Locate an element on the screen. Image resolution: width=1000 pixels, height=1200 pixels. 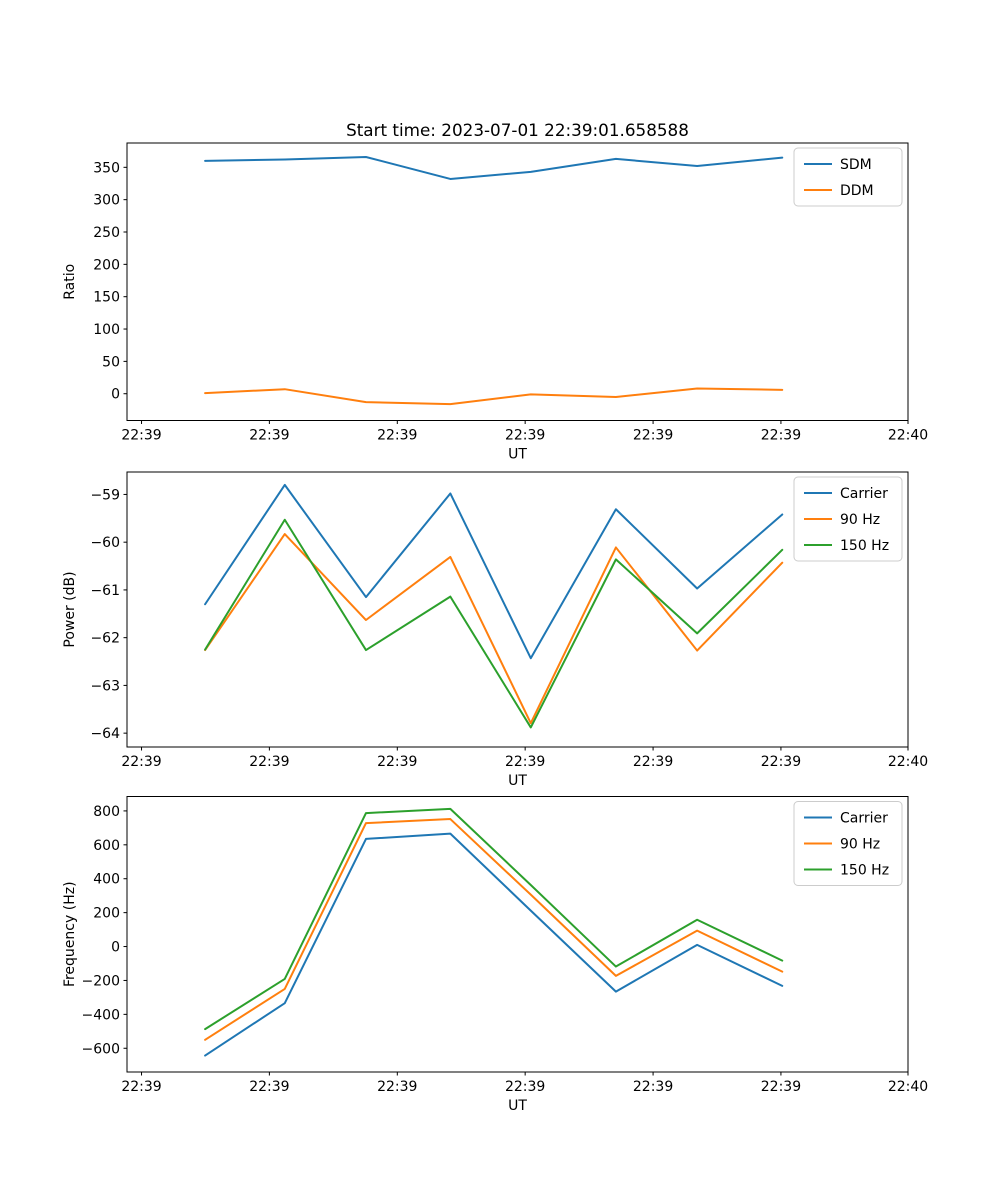
y-tick-label: −61 is located at coordinates (105, 591).